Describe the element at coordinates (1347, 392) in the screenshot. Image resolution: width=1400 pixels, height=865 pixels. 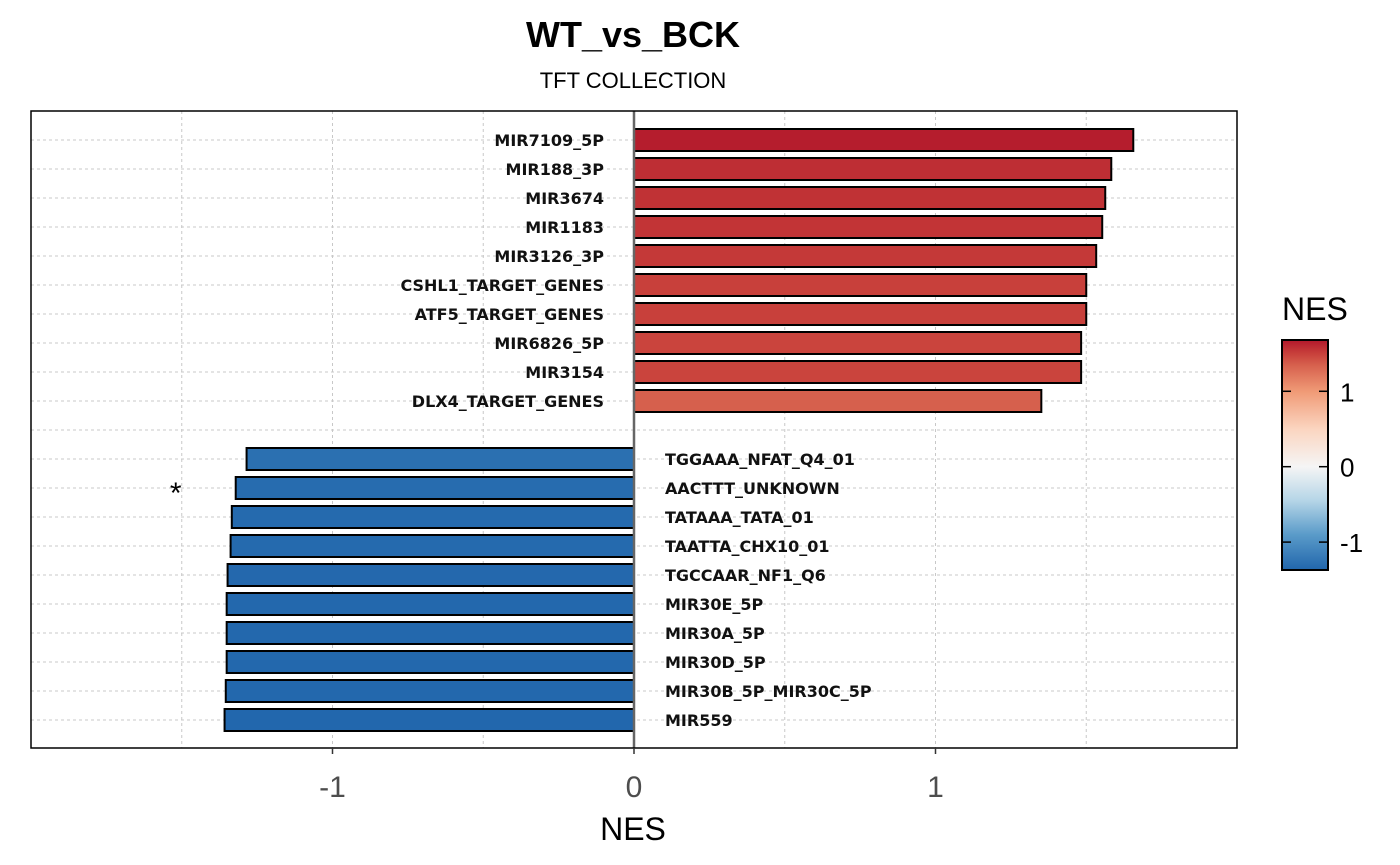
I see `legend-tick-label: 1` at that location.